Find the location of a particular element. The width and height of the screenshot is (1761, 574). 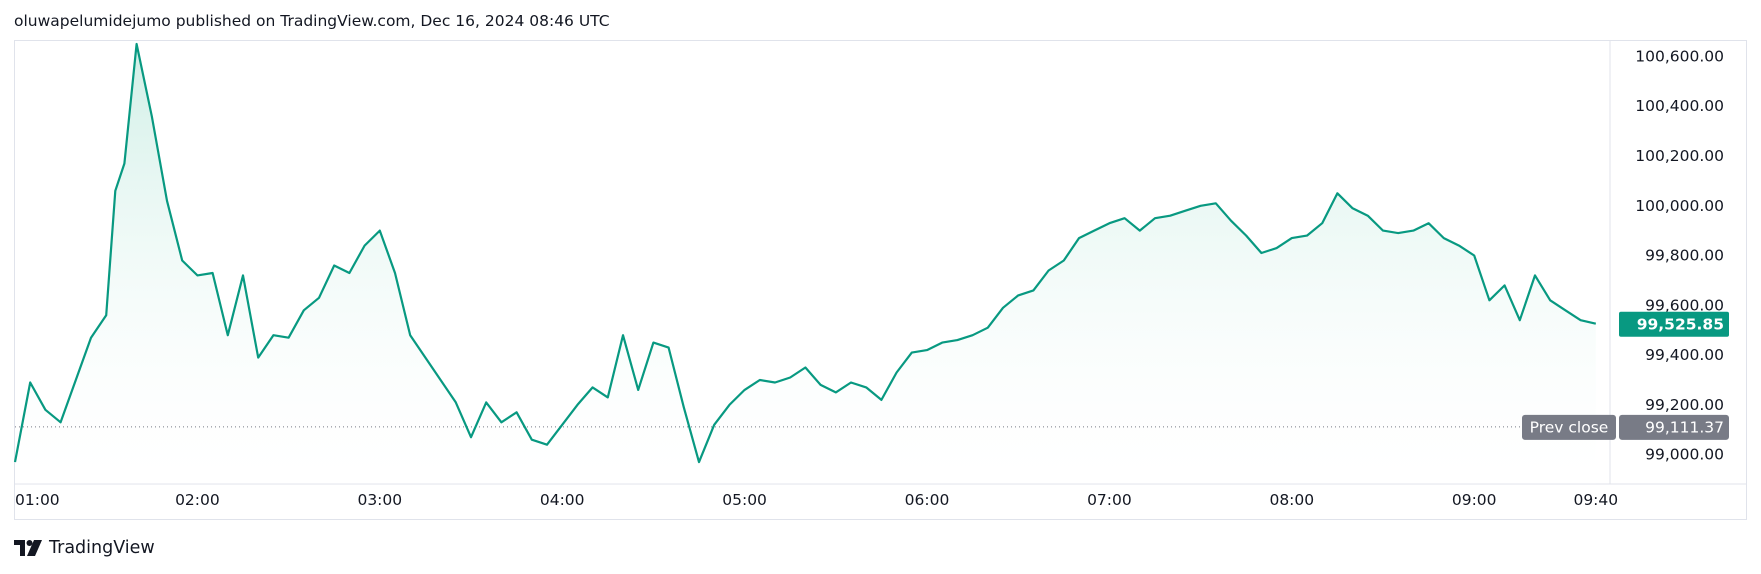

y-tick-label: 99,200.00 is located at coordinates (1684, 405).